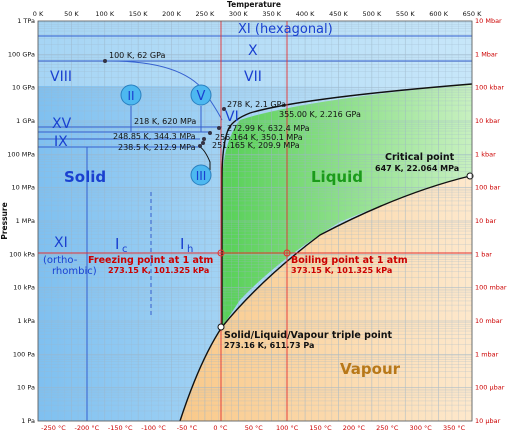 The height and width of the screenshot is (432, 512). What do you see at coordinates (338, 14) in the screenshot?
I see `top-tick-label: 450 K` at bounding box center [338, 14].